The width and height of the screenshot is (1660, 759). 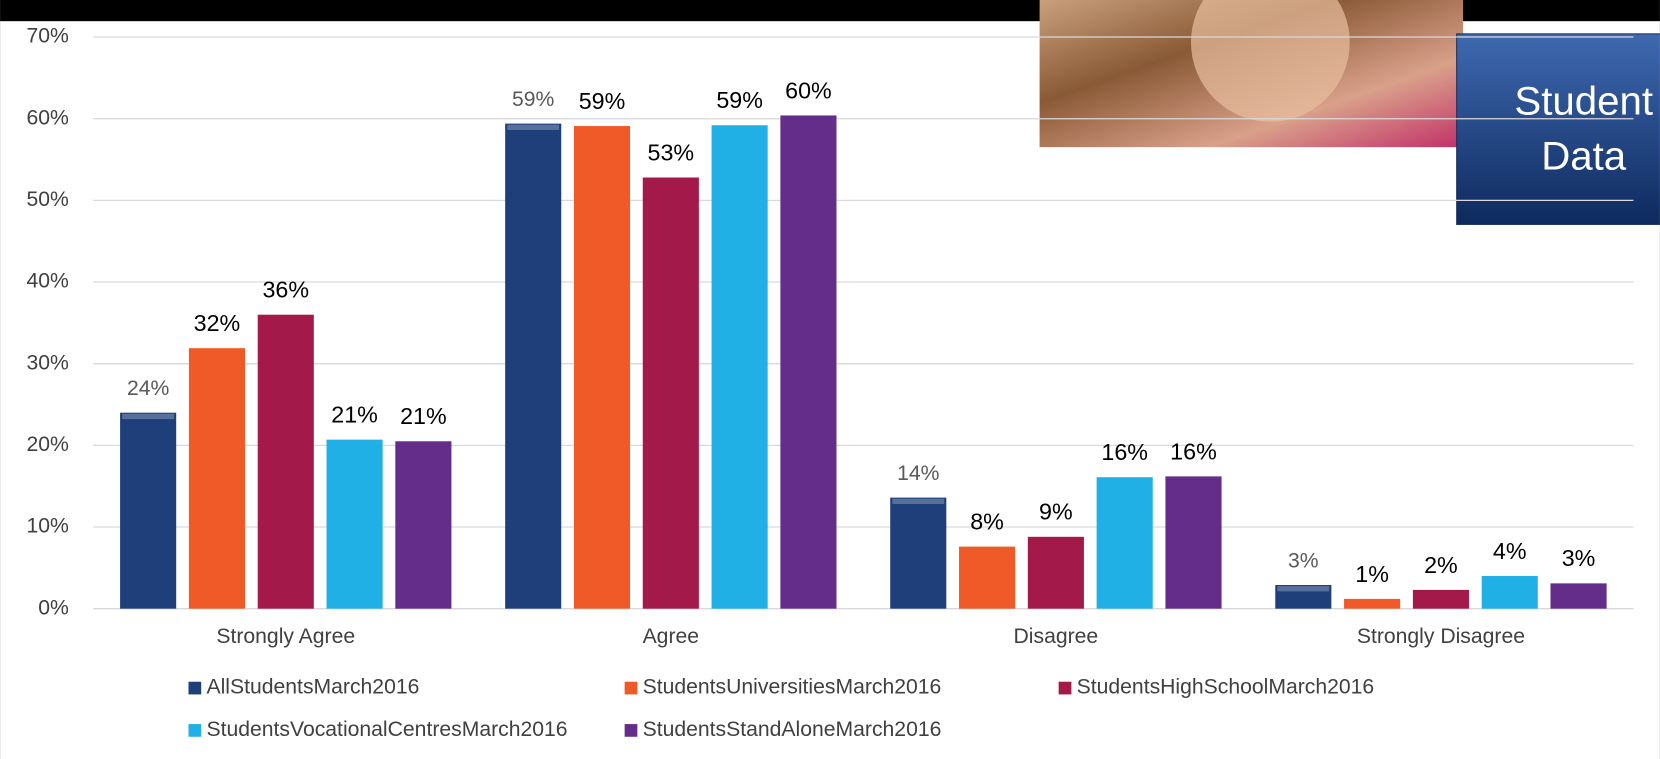 I want to click on y-tick-label: 40%, so click(x=48, y=281).